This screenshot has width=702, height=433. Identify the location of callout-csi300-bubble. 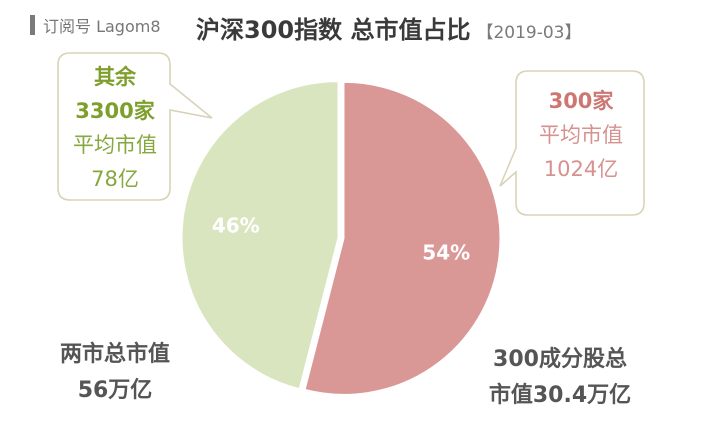
(572, 143).